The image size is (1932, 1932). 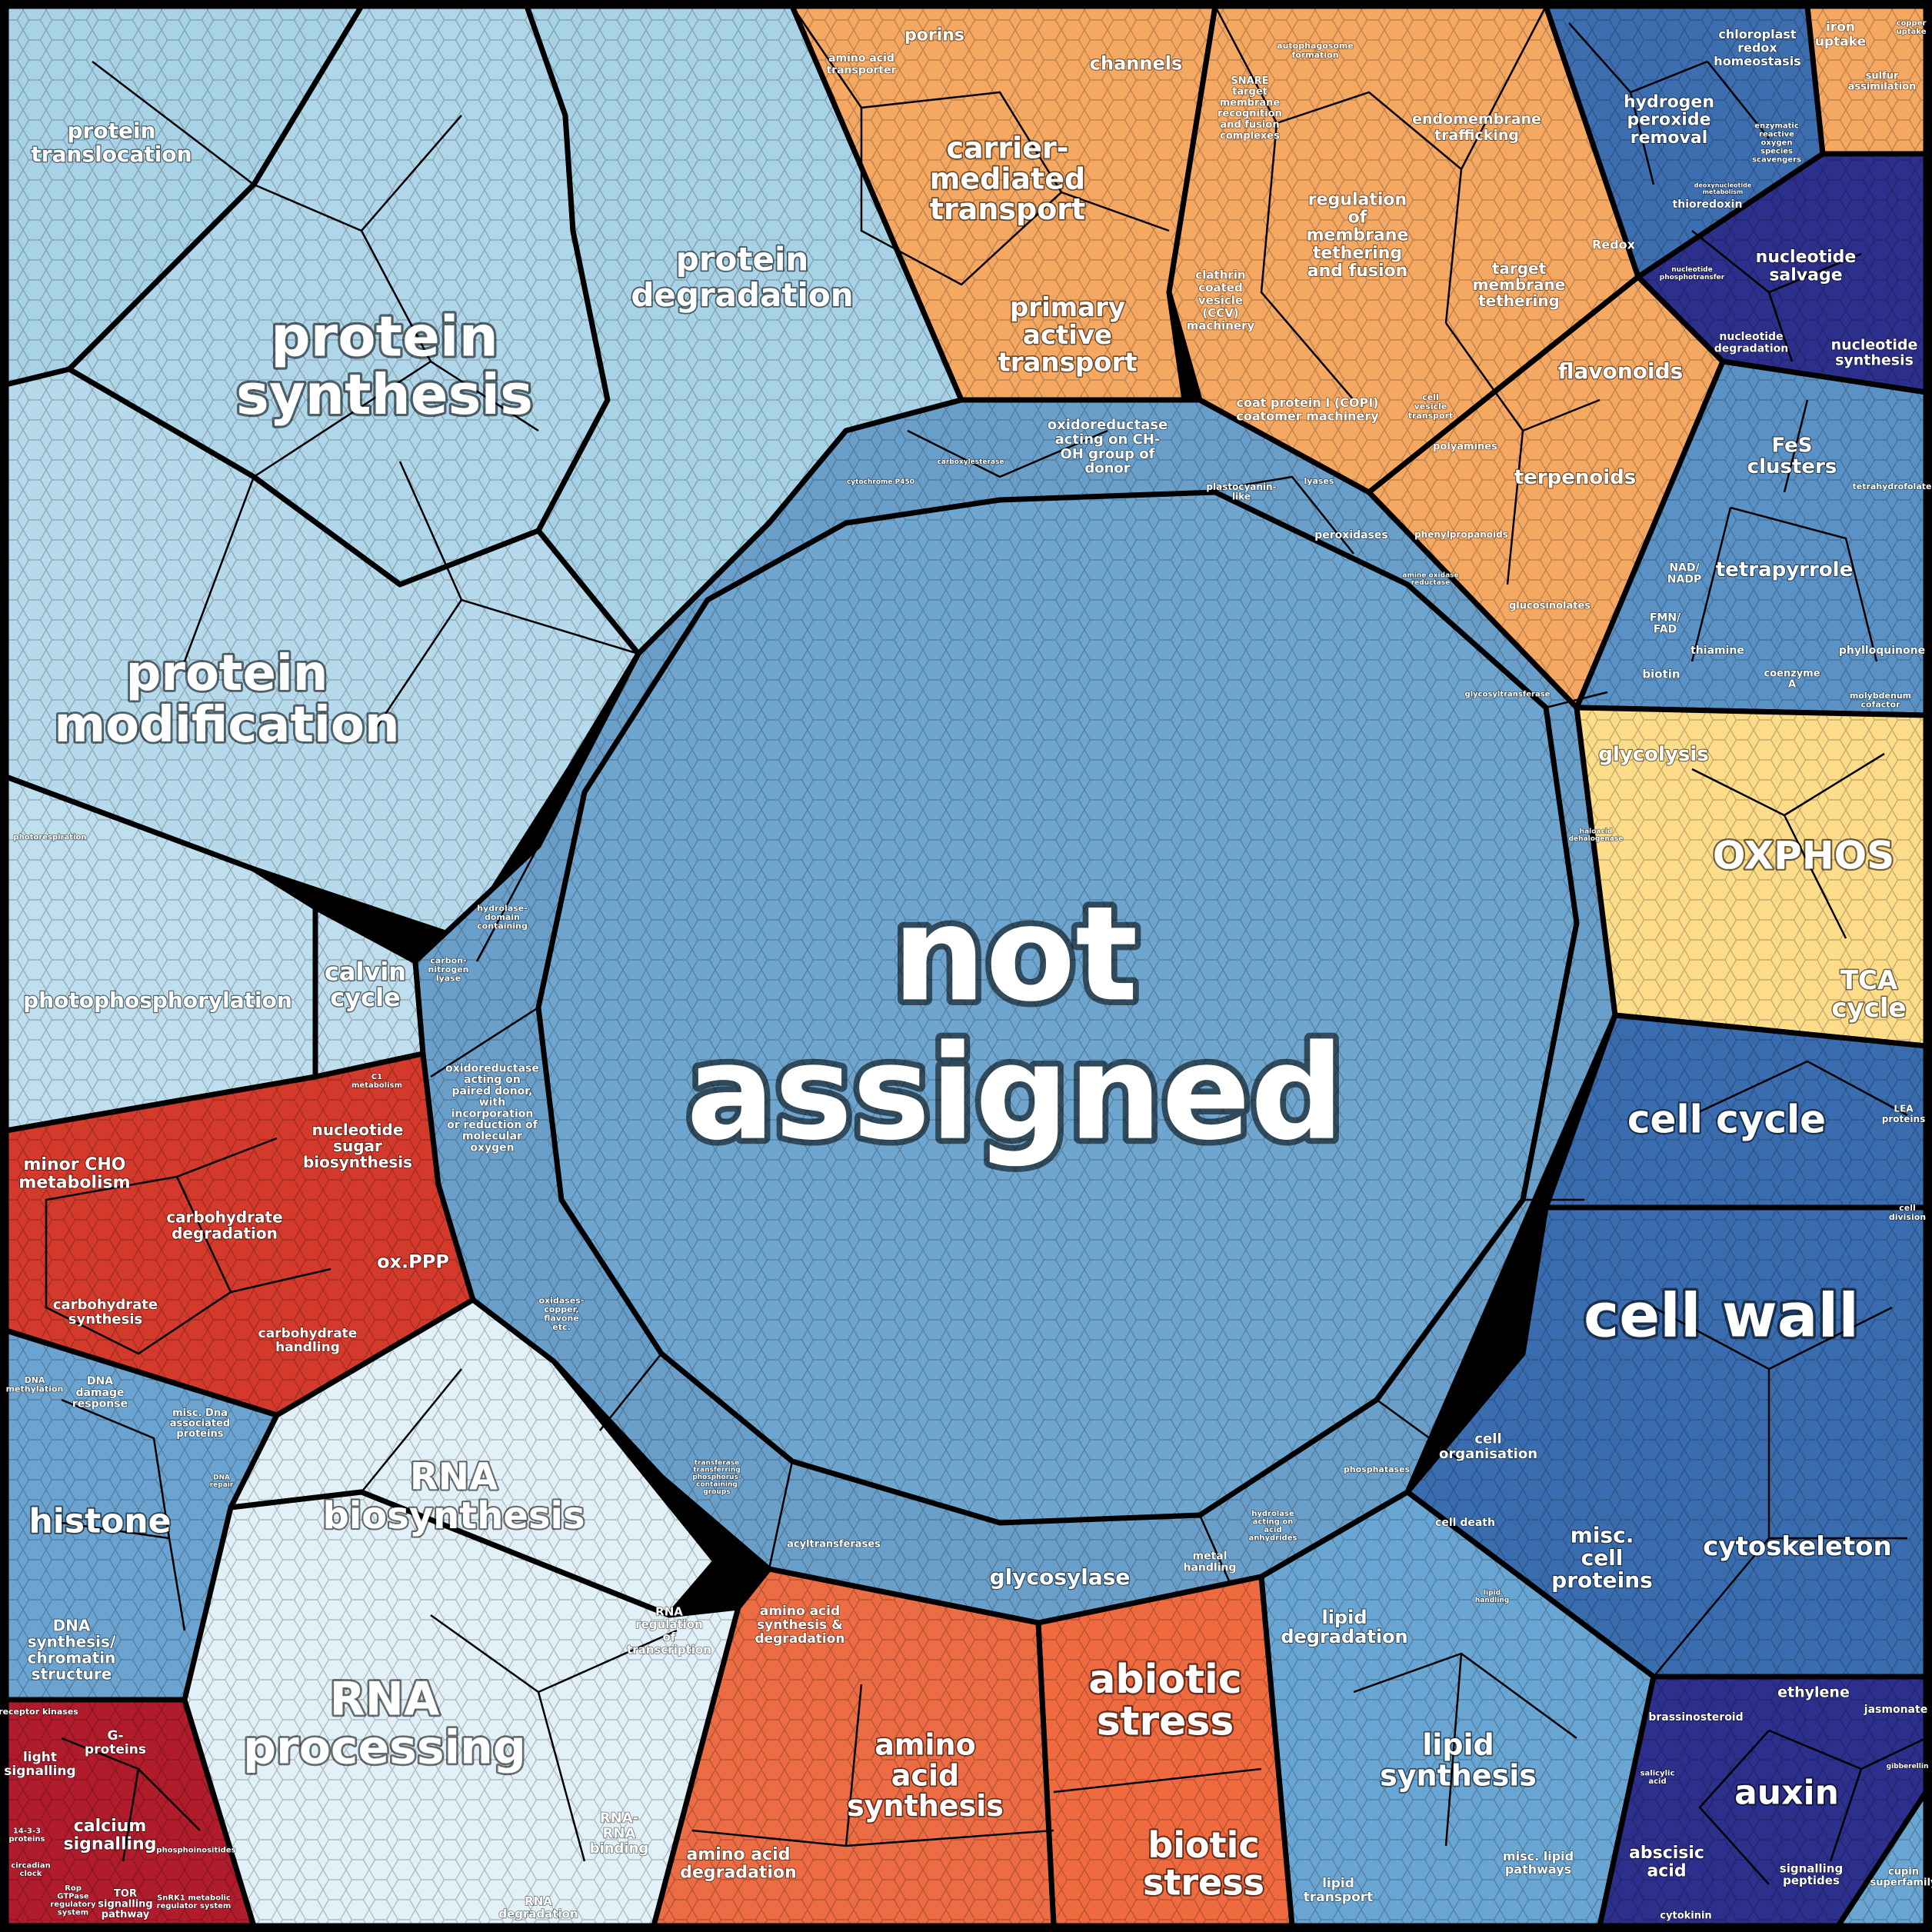 I want to click on label-nucleotide-phosphotransfer: nucleotide phosphotransfer, so click(x=1692, y=273).